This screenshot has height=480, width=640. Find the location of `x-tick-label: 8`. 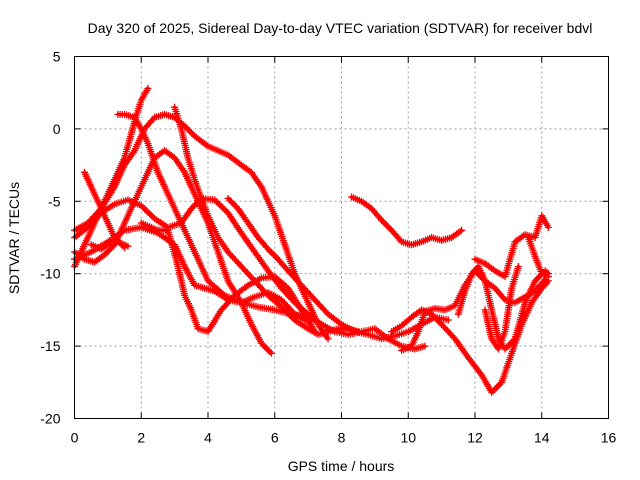

x-tick-label: 8 is located at coordinates (342, 438).